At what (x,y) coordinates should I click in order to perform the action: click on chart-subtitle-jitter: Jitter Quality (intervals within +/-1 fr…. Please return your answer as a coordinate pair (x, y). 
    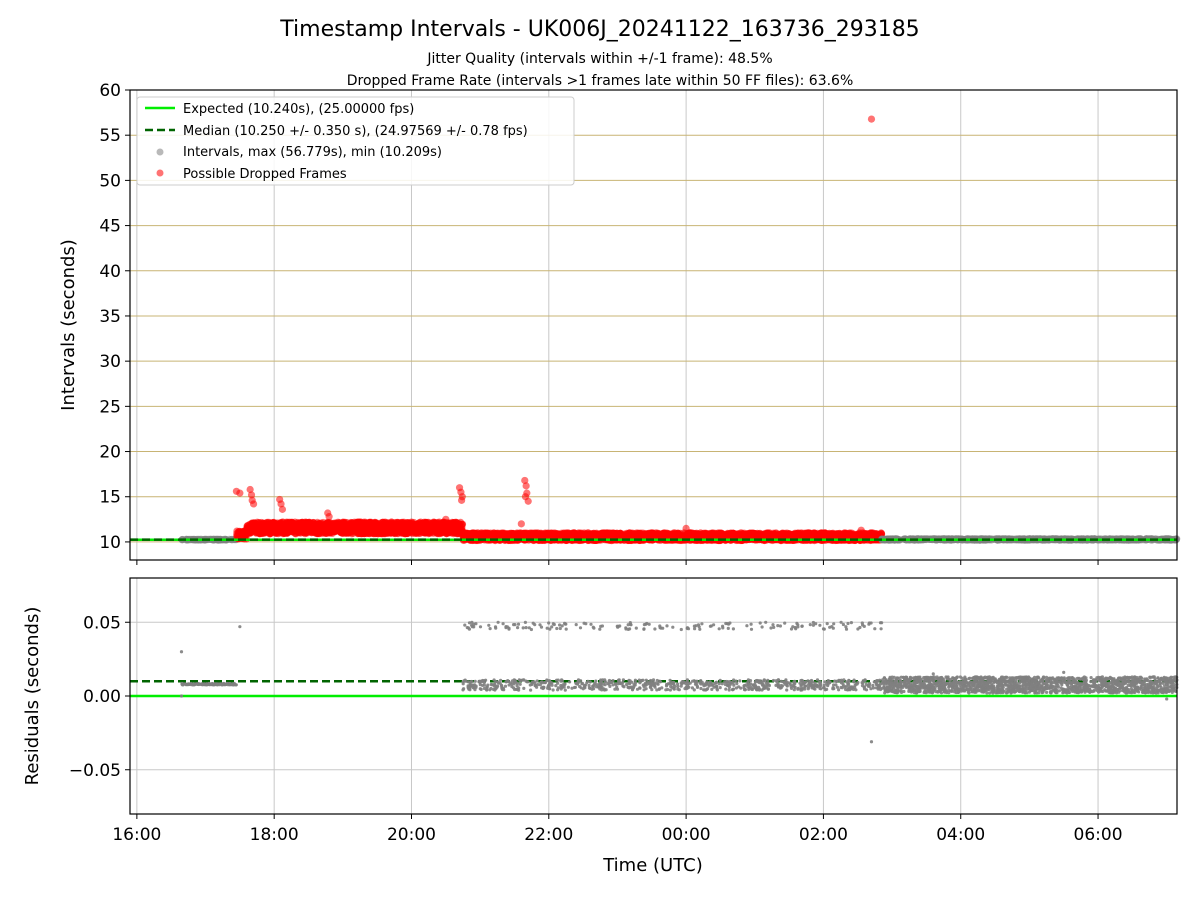
    Looking at the image, I should click on (599, 59).